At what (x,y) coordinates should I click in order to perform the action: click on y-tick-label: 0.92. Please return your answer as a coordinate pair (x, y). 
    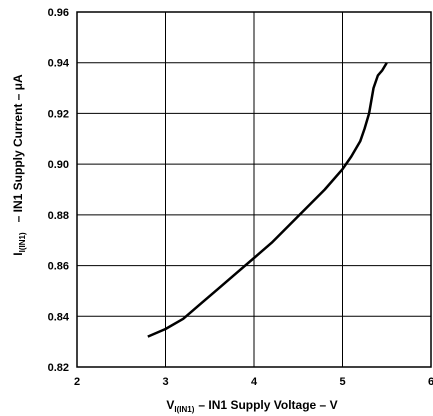
    Looking at the image, I should click on (58, 114).